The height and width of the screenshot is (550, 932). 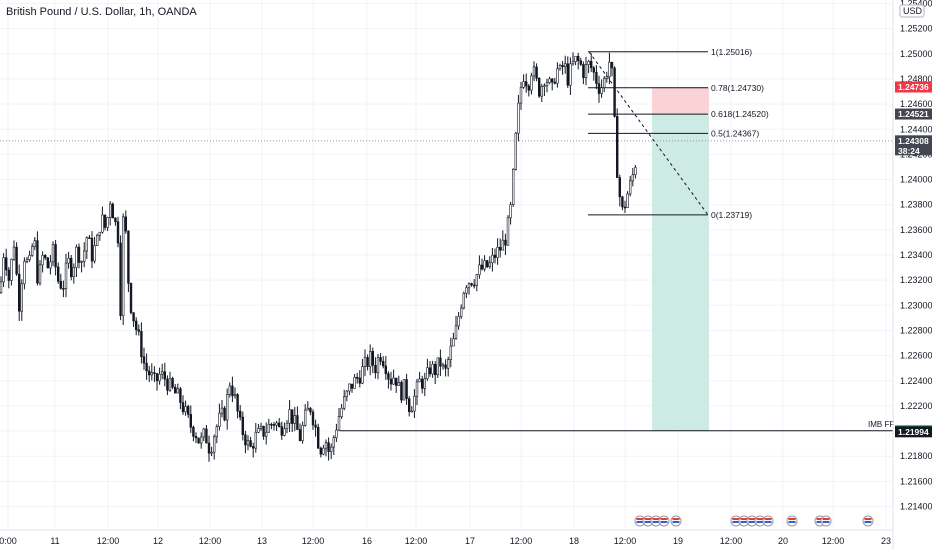 I want to click on take-profit-zone, so click(x=680, y=272).